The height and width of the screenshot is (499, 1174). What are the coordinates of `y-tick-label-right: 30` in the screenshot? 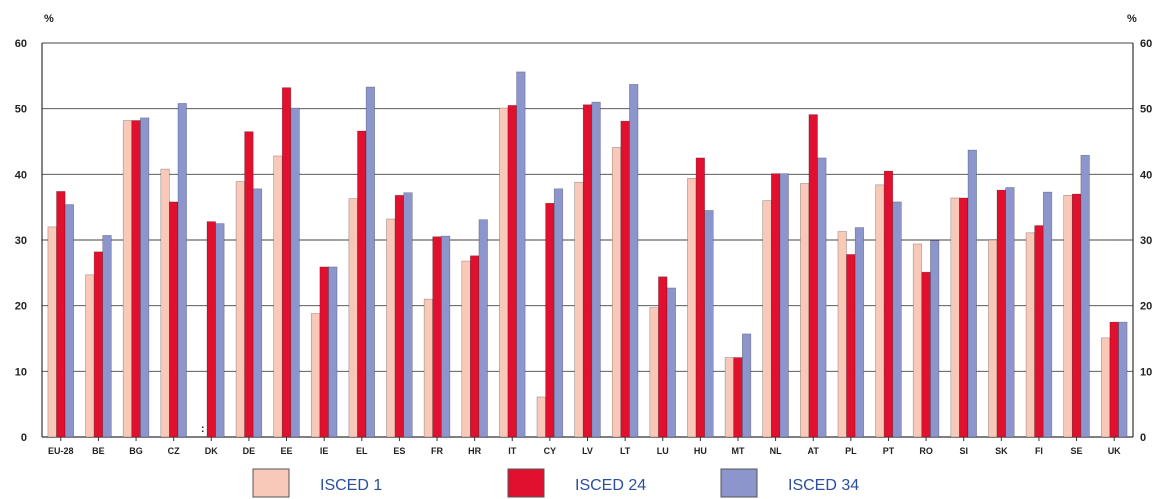 It's located at (1146, 241).